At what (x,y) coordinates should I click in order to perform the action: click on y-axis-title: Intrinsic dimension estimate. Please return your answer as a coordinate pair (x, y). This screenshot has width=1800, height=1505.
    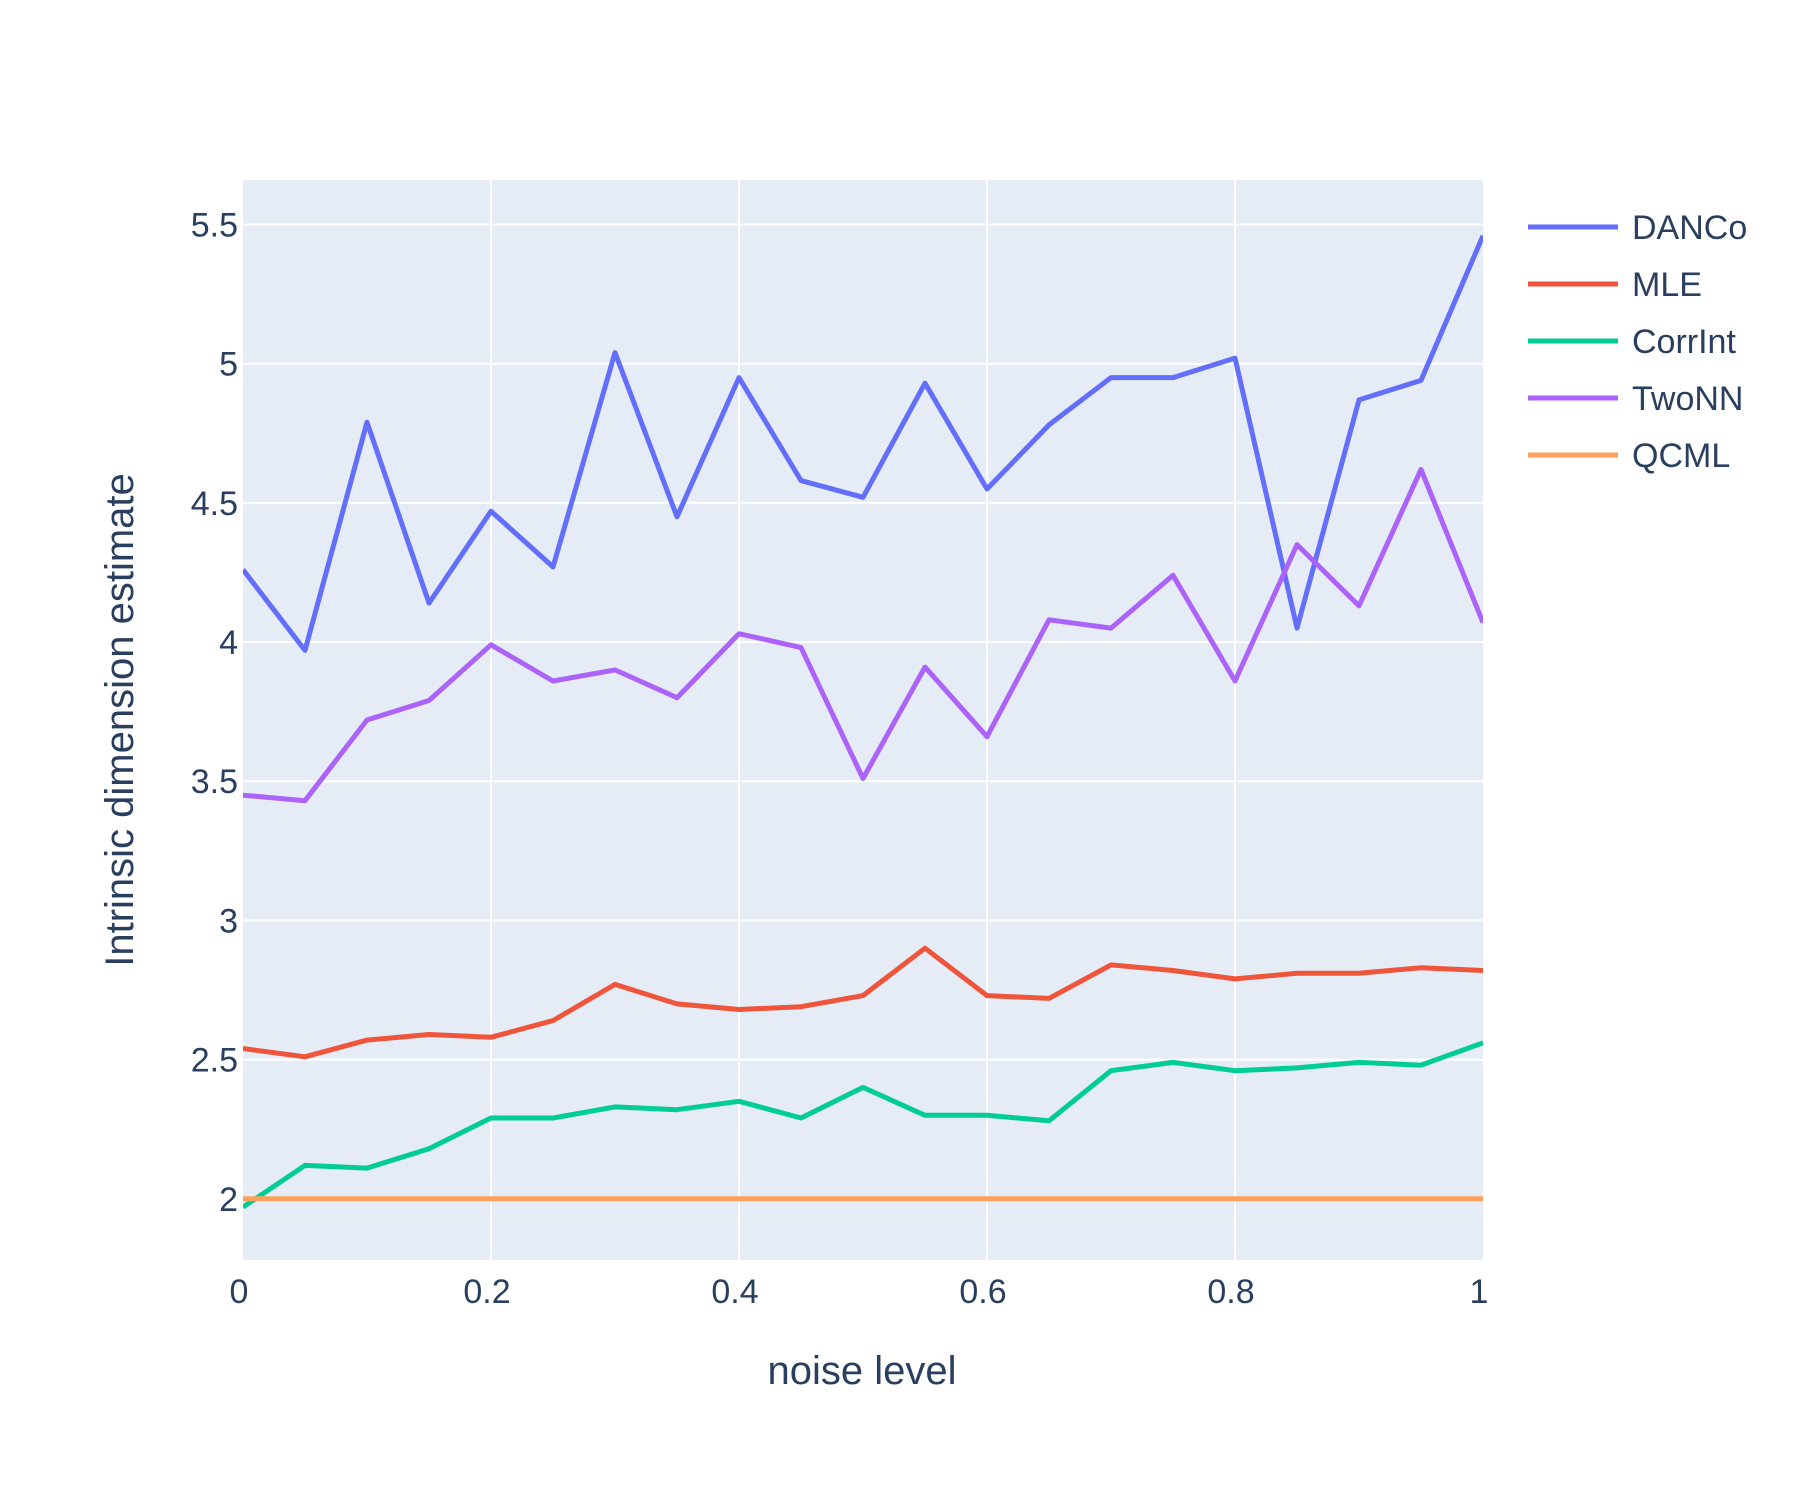
    Looking at the image, I should click on (120, 720).